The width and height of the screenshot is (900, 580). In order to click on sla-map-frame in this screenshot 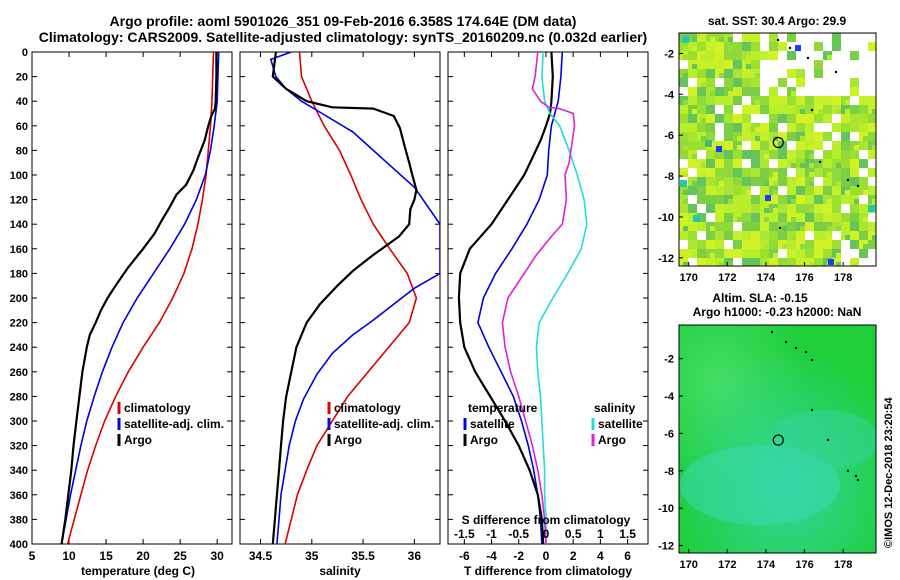, I will do `click(777, 439)`.